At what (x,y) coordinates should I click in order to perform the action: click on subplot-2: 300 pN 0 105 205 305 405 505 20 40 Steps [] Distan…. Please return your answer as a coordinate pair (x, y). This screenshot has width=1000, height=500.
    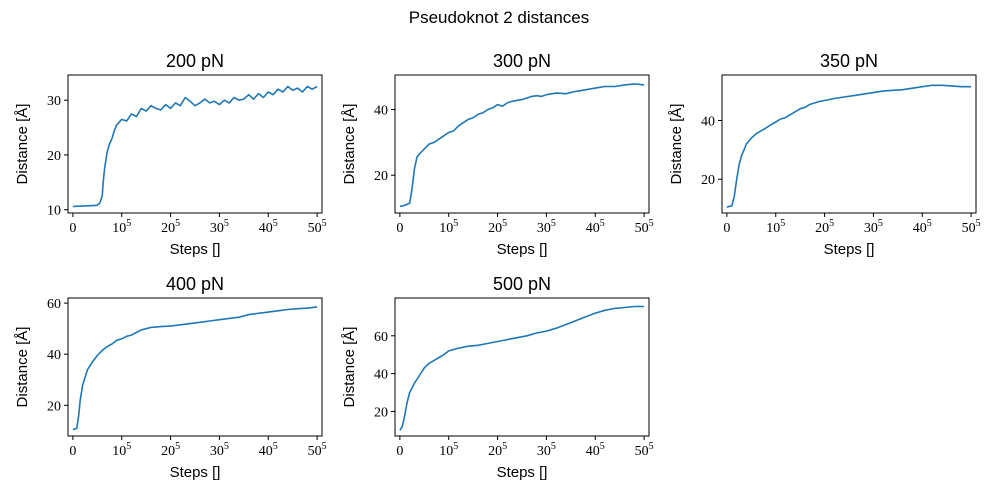
    Looking at the image, I should click on (497, 154).